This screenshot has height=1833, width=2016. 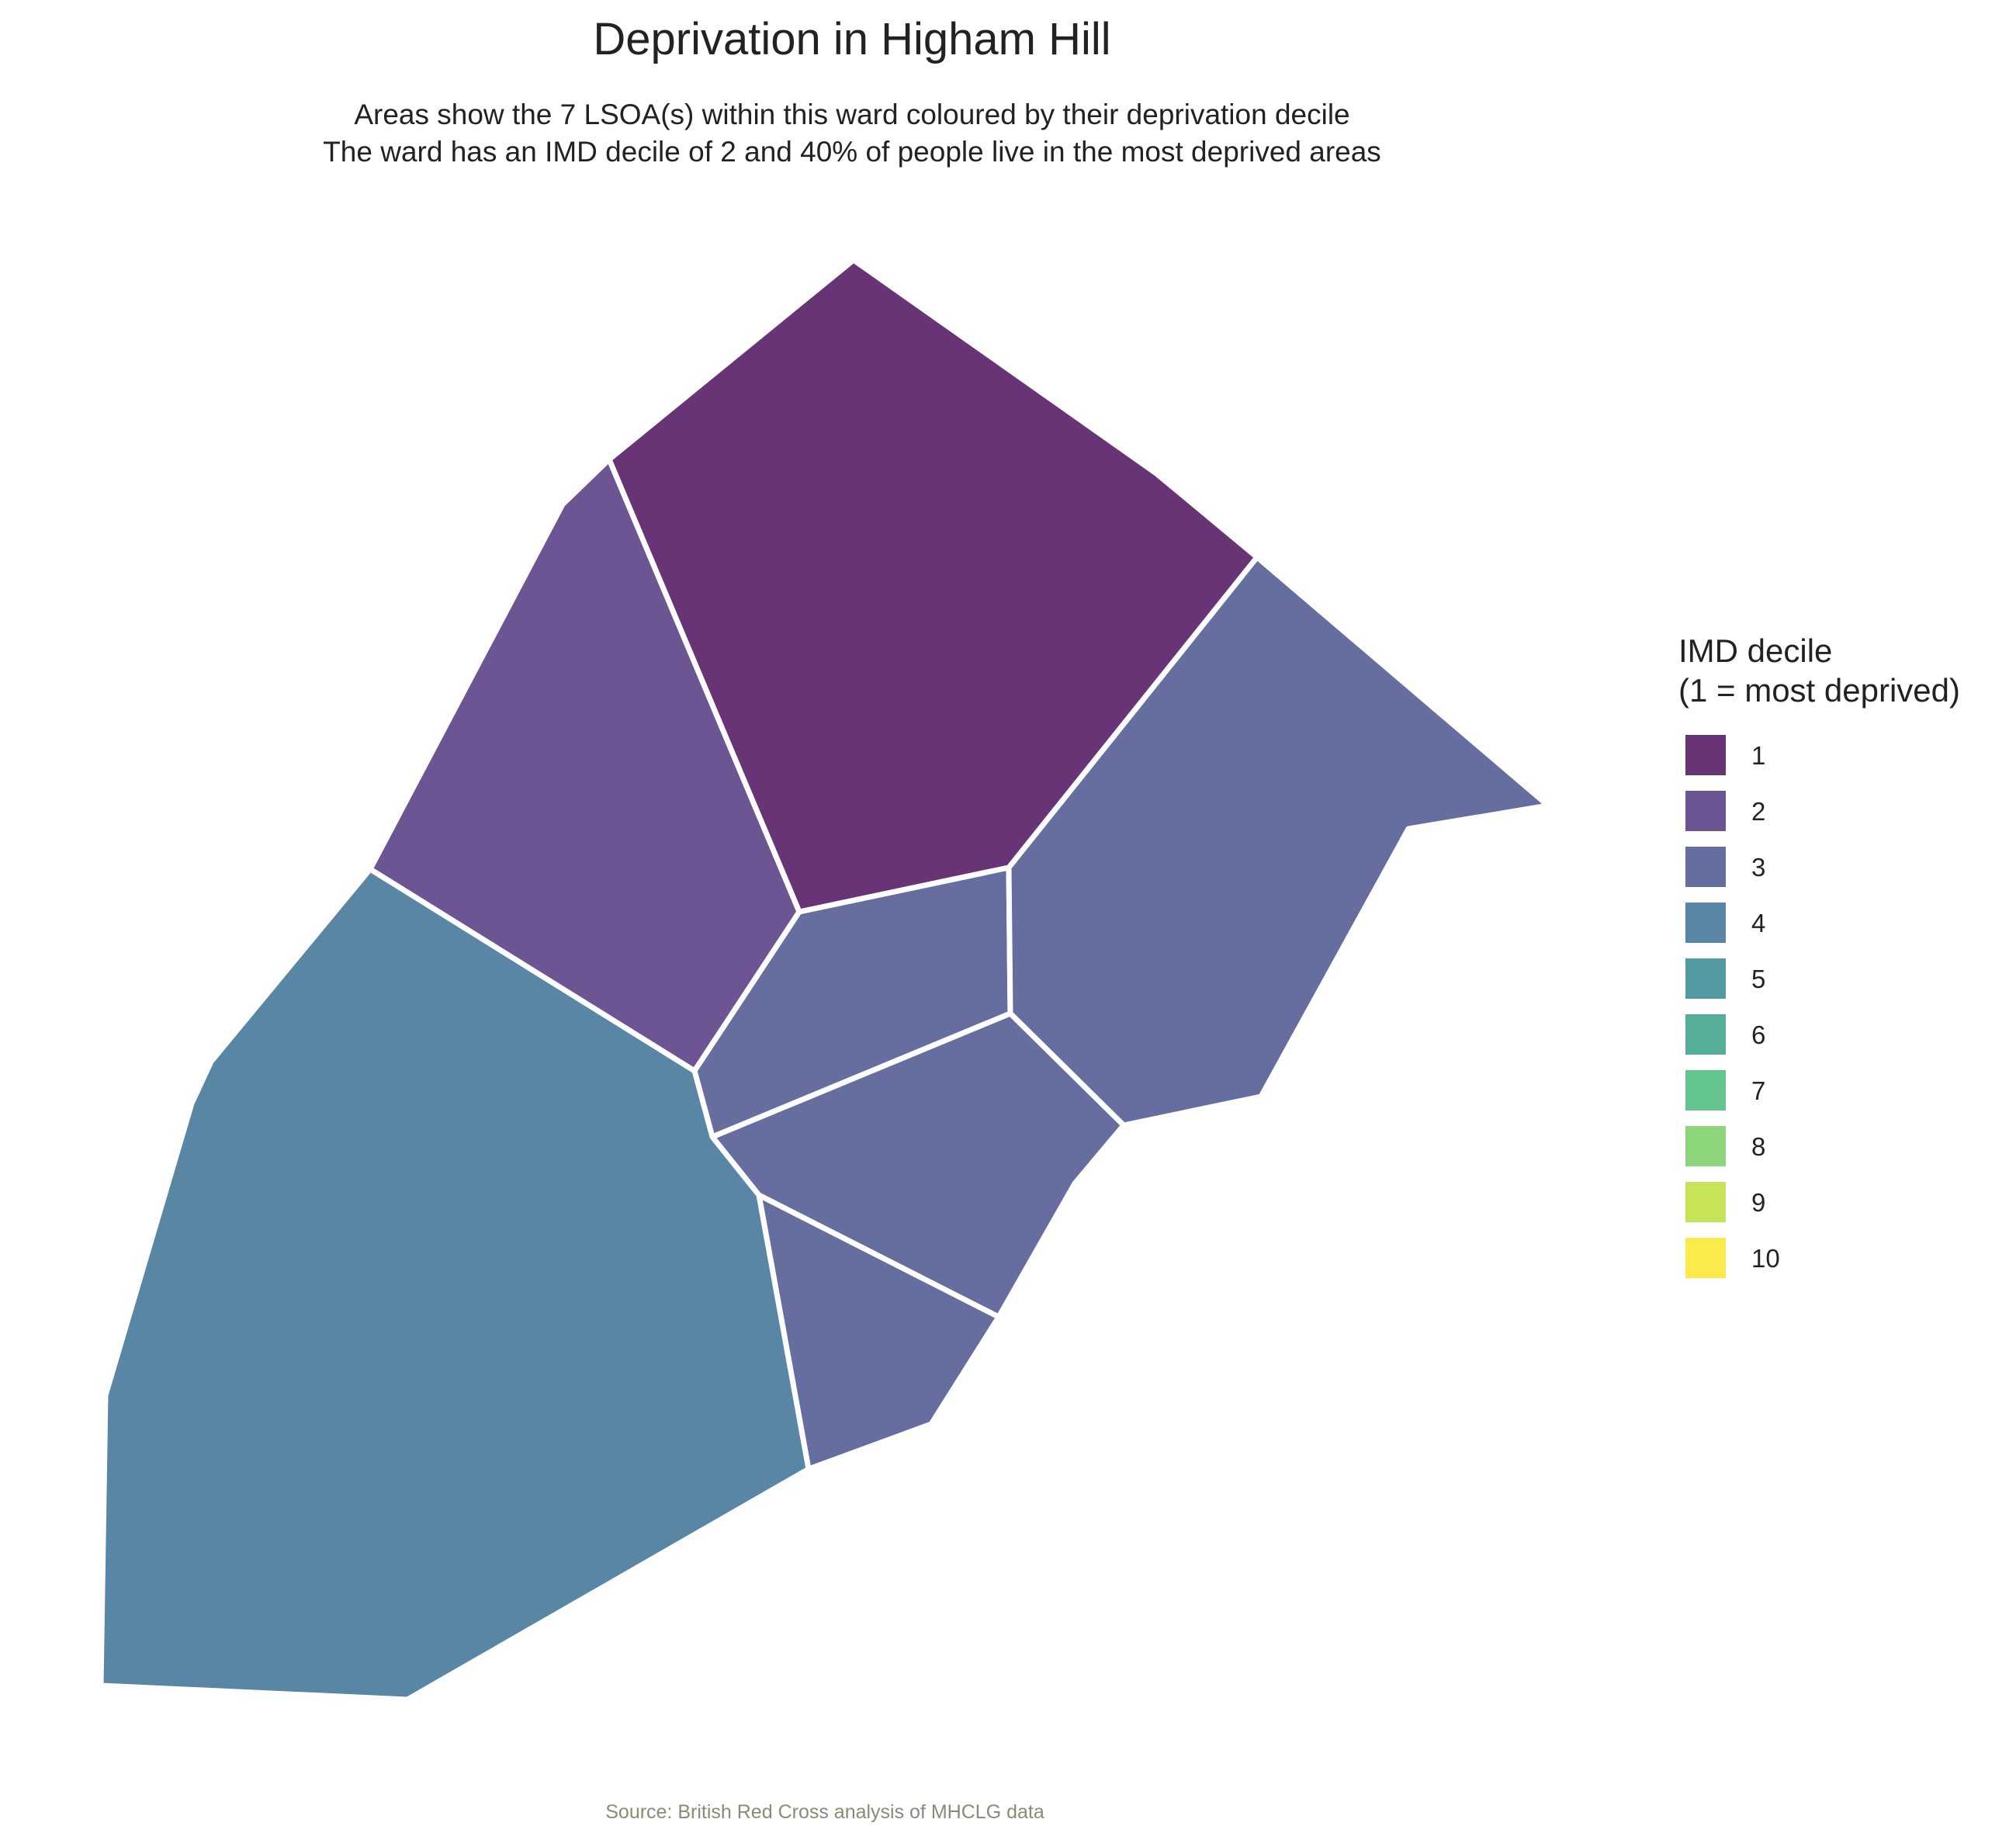 I want to click on legend-label-2: 2, so click(x=1758, y=812).